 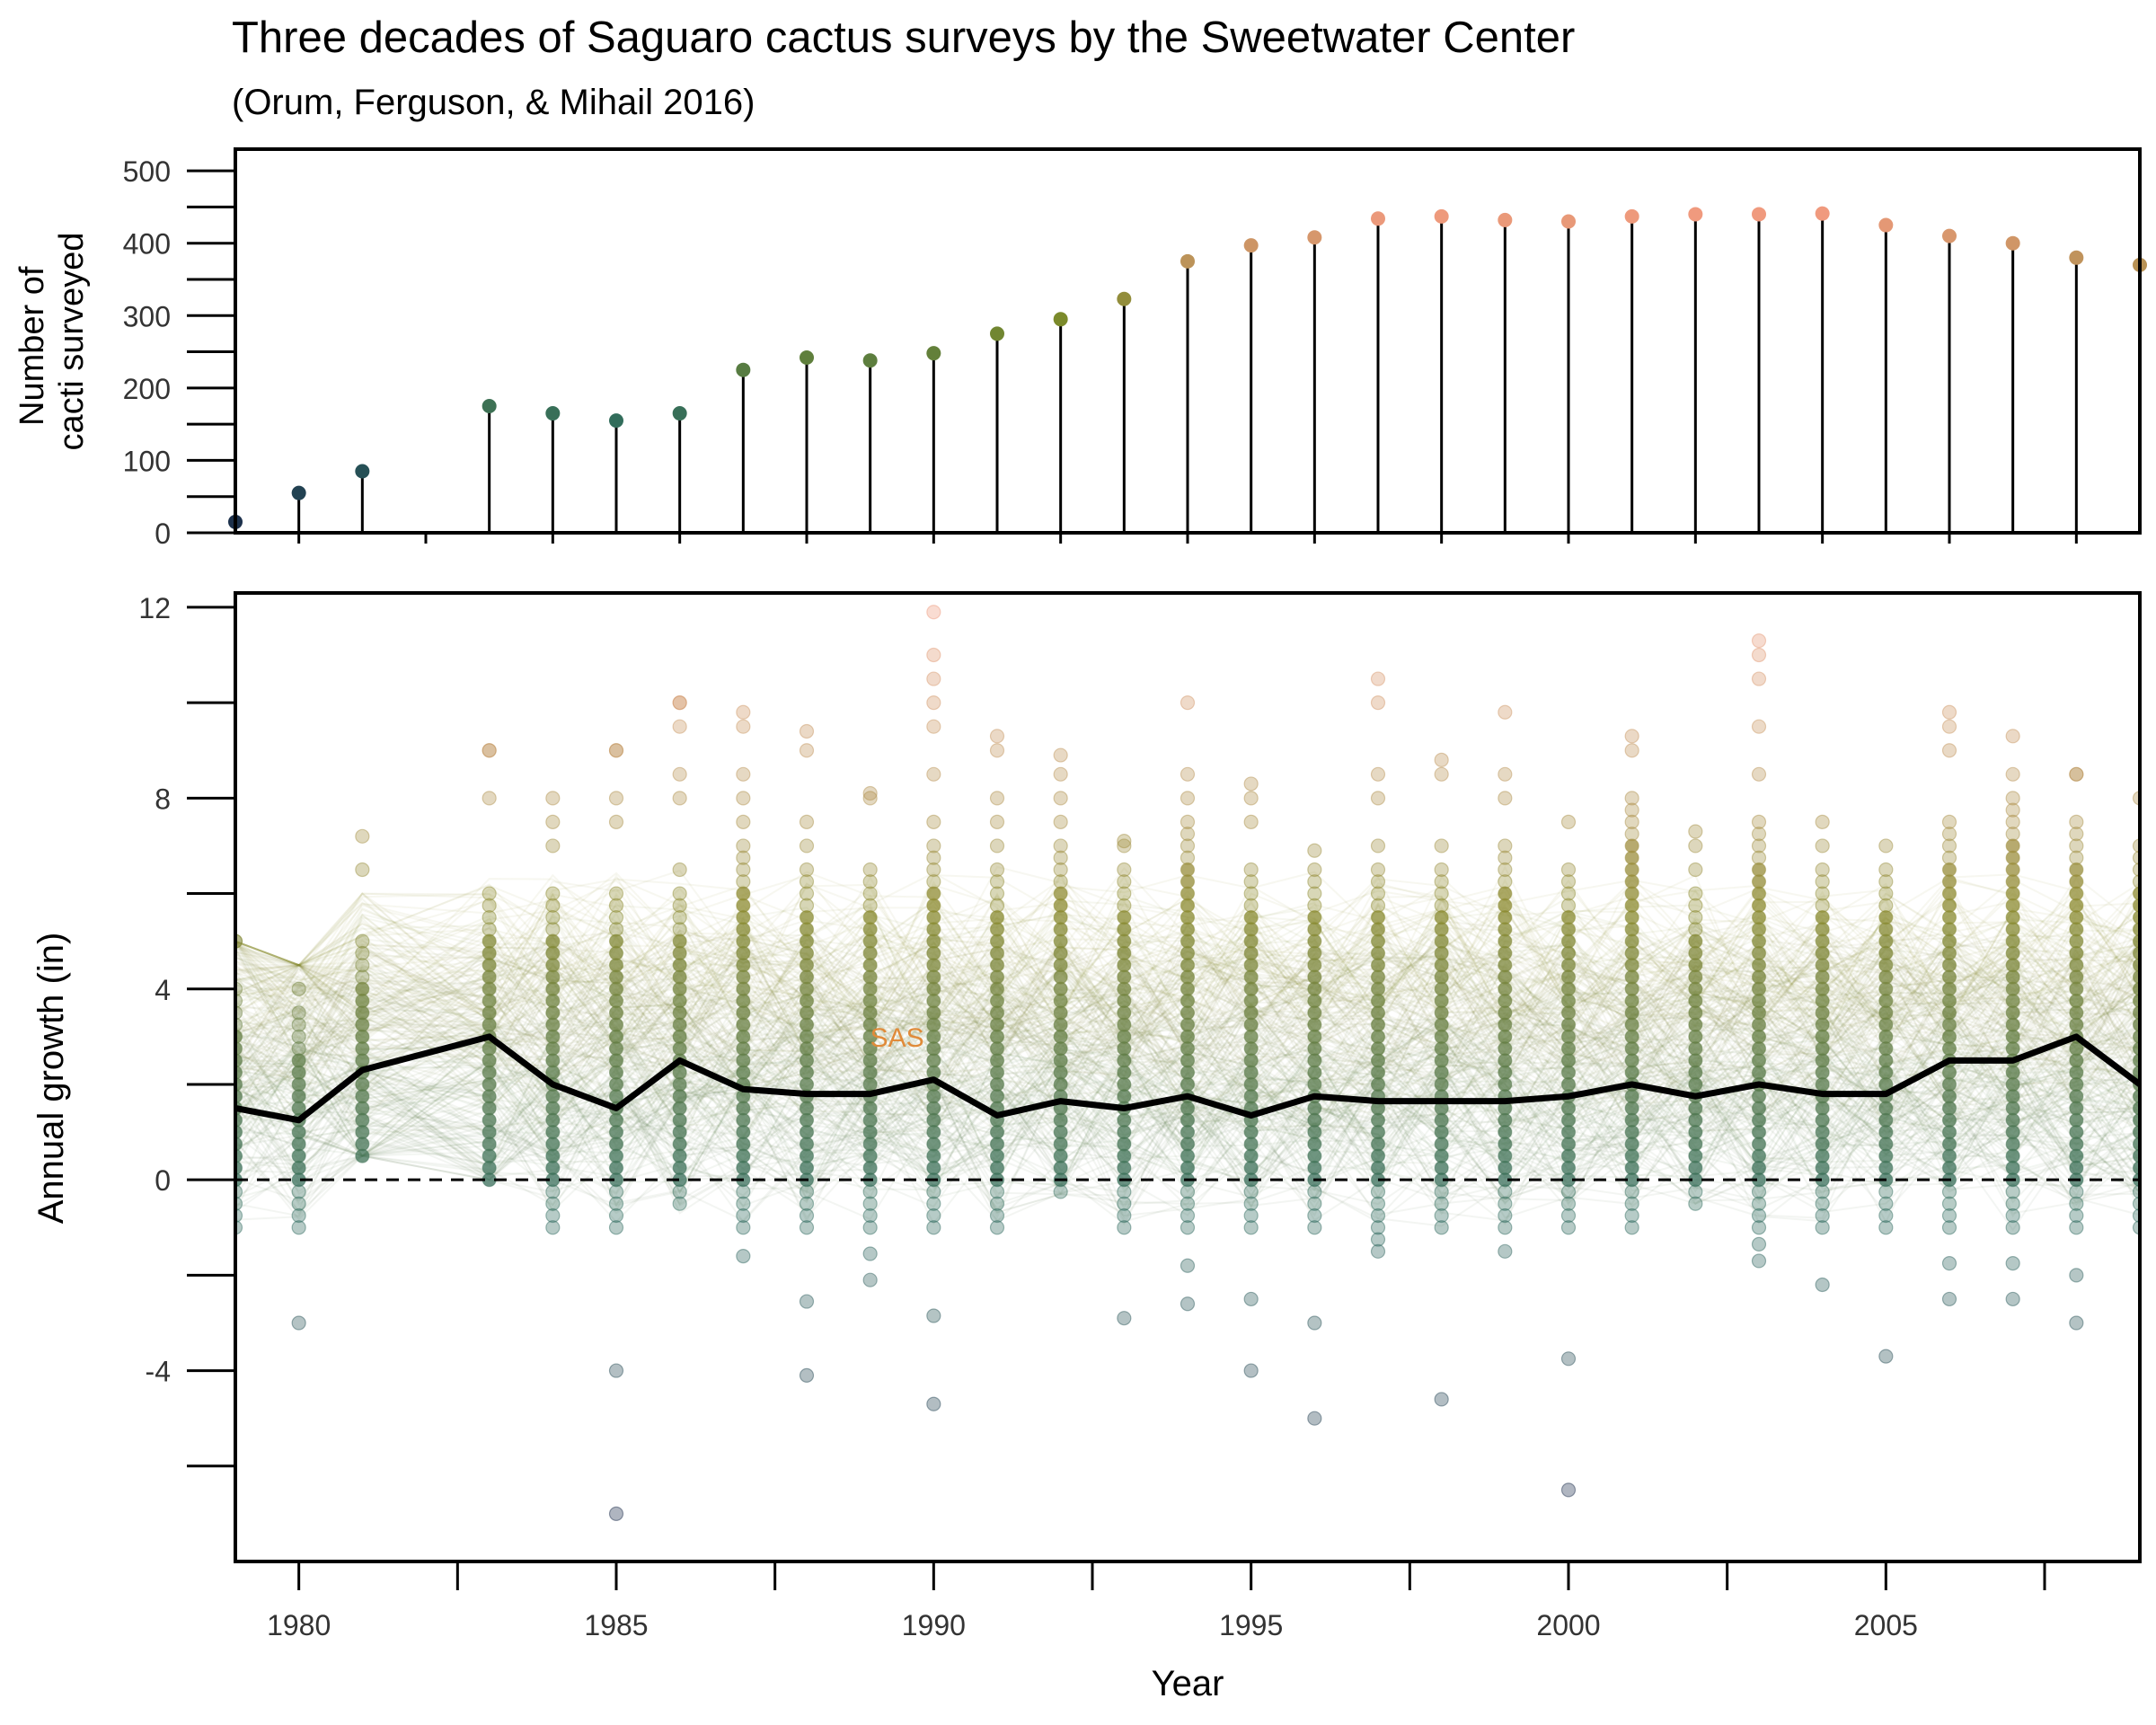 I want to click on top-y-tick-label: 100, so click(x=147, y=461).